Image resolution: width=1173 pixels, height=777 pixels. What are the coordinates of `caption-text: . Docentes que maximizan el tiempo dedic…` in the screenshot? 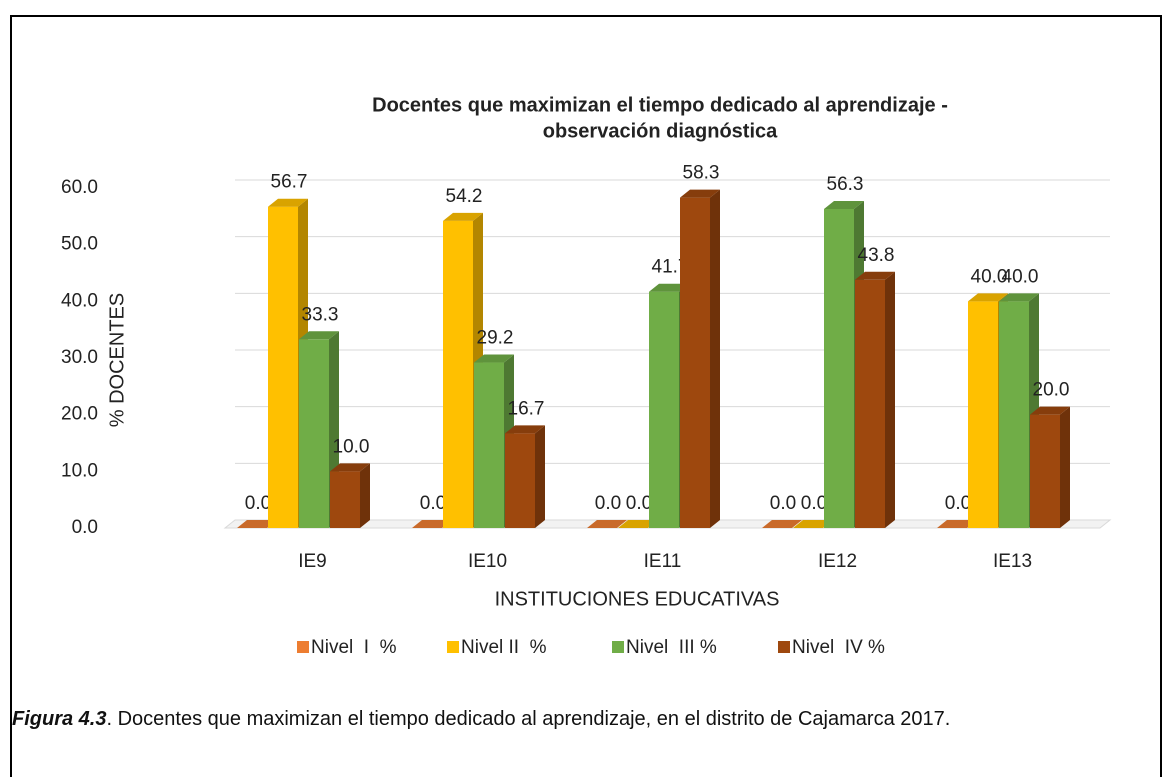 It's located at (528, 719).